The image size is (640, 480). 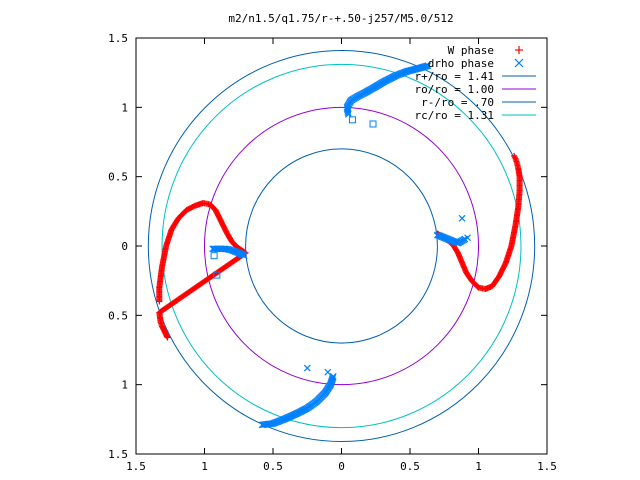 I want to click on legend-entry: r+/ro = 1.41, so click(x=454, y=76).